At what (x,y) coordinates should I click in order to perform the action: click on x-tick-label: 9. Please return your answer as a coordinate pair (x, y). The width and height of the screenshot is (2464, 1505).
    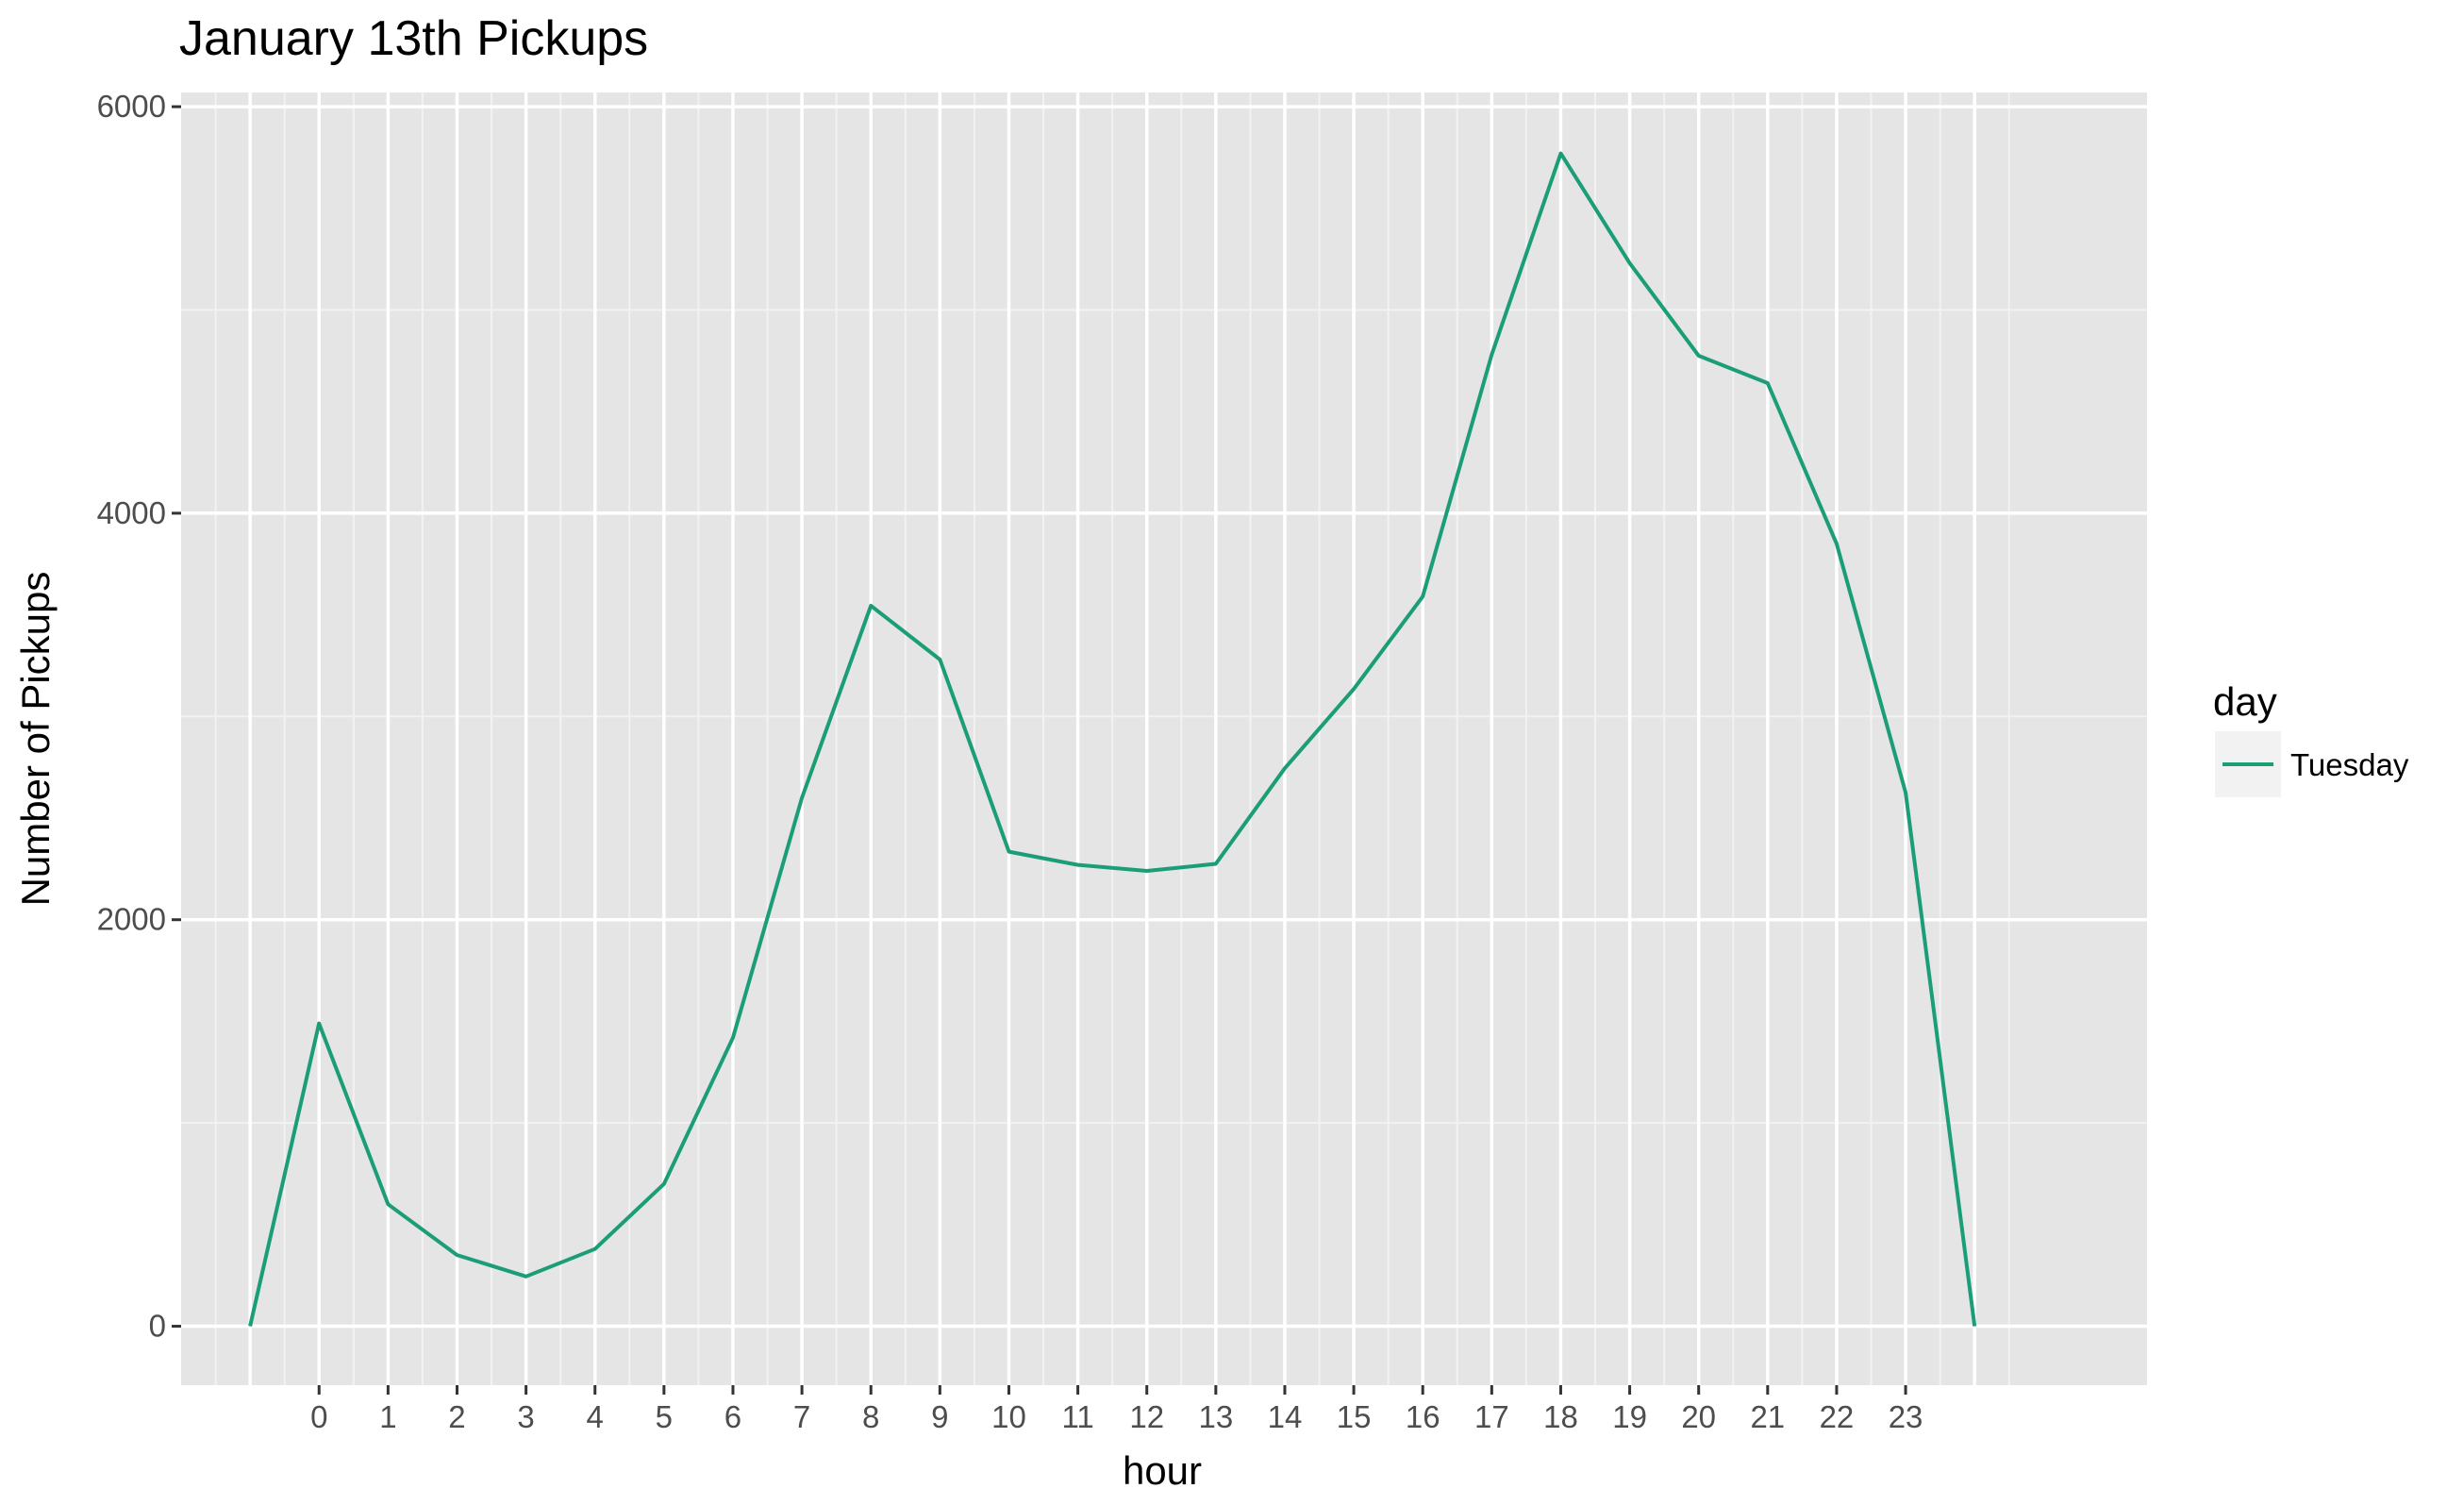
    Looking at the image, I should click on (940, 1416).